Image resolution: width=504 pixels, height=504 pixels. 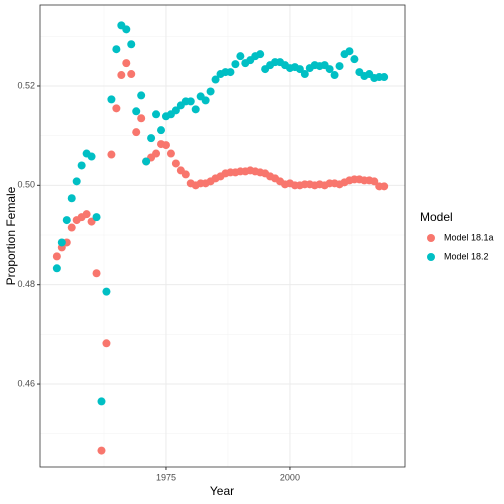 I want to click on x-axis-label: Year, so click(x=222, y=491).